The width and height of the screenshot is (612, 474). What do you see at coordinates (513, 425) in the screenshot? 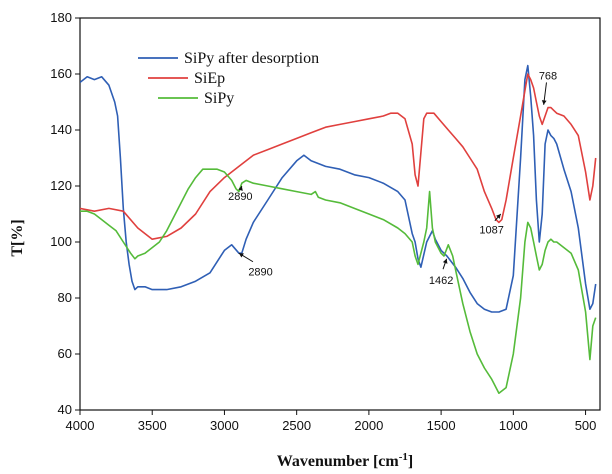
I see `x-tick-label: 1000` at bounding box center [513, 425].